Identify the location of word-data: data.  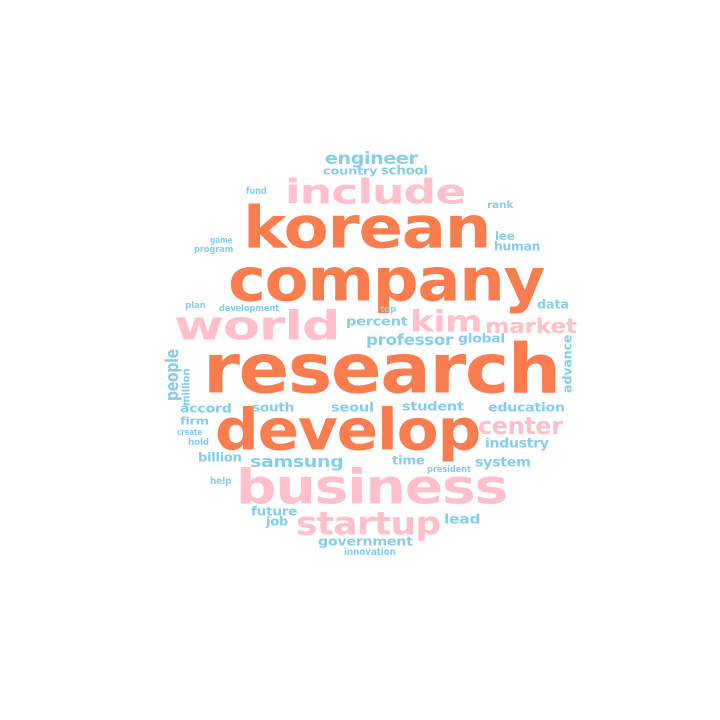
(553, 304).